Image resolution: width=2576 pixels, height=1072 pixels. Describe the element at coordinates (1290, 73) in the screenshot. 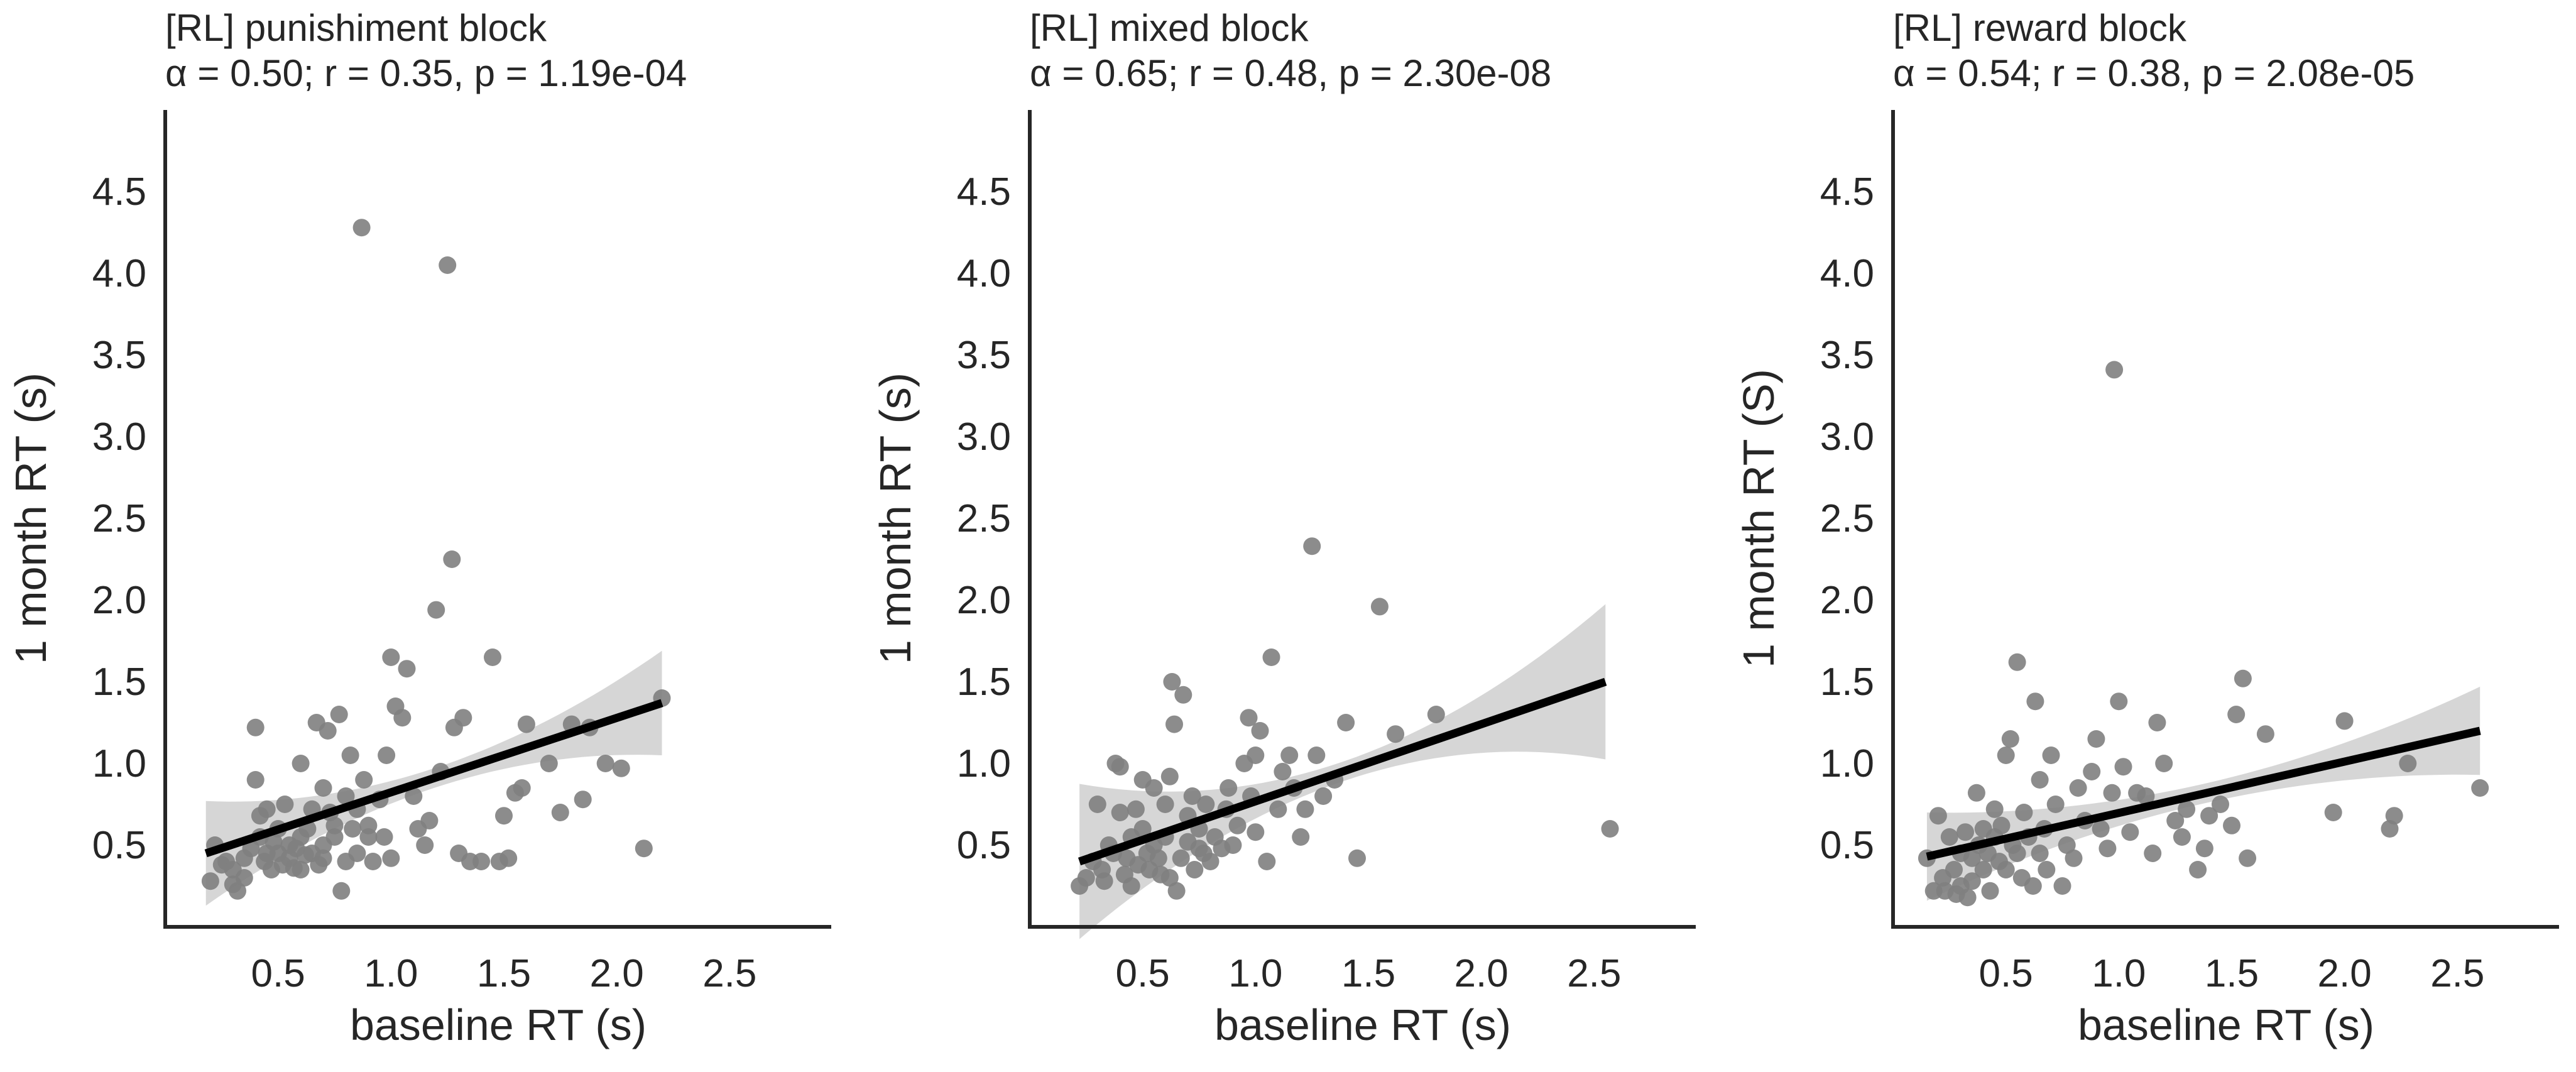

I see `panel-title-line2: α = 0.65; r = 0.48, p = 2.30e-08` at that location.